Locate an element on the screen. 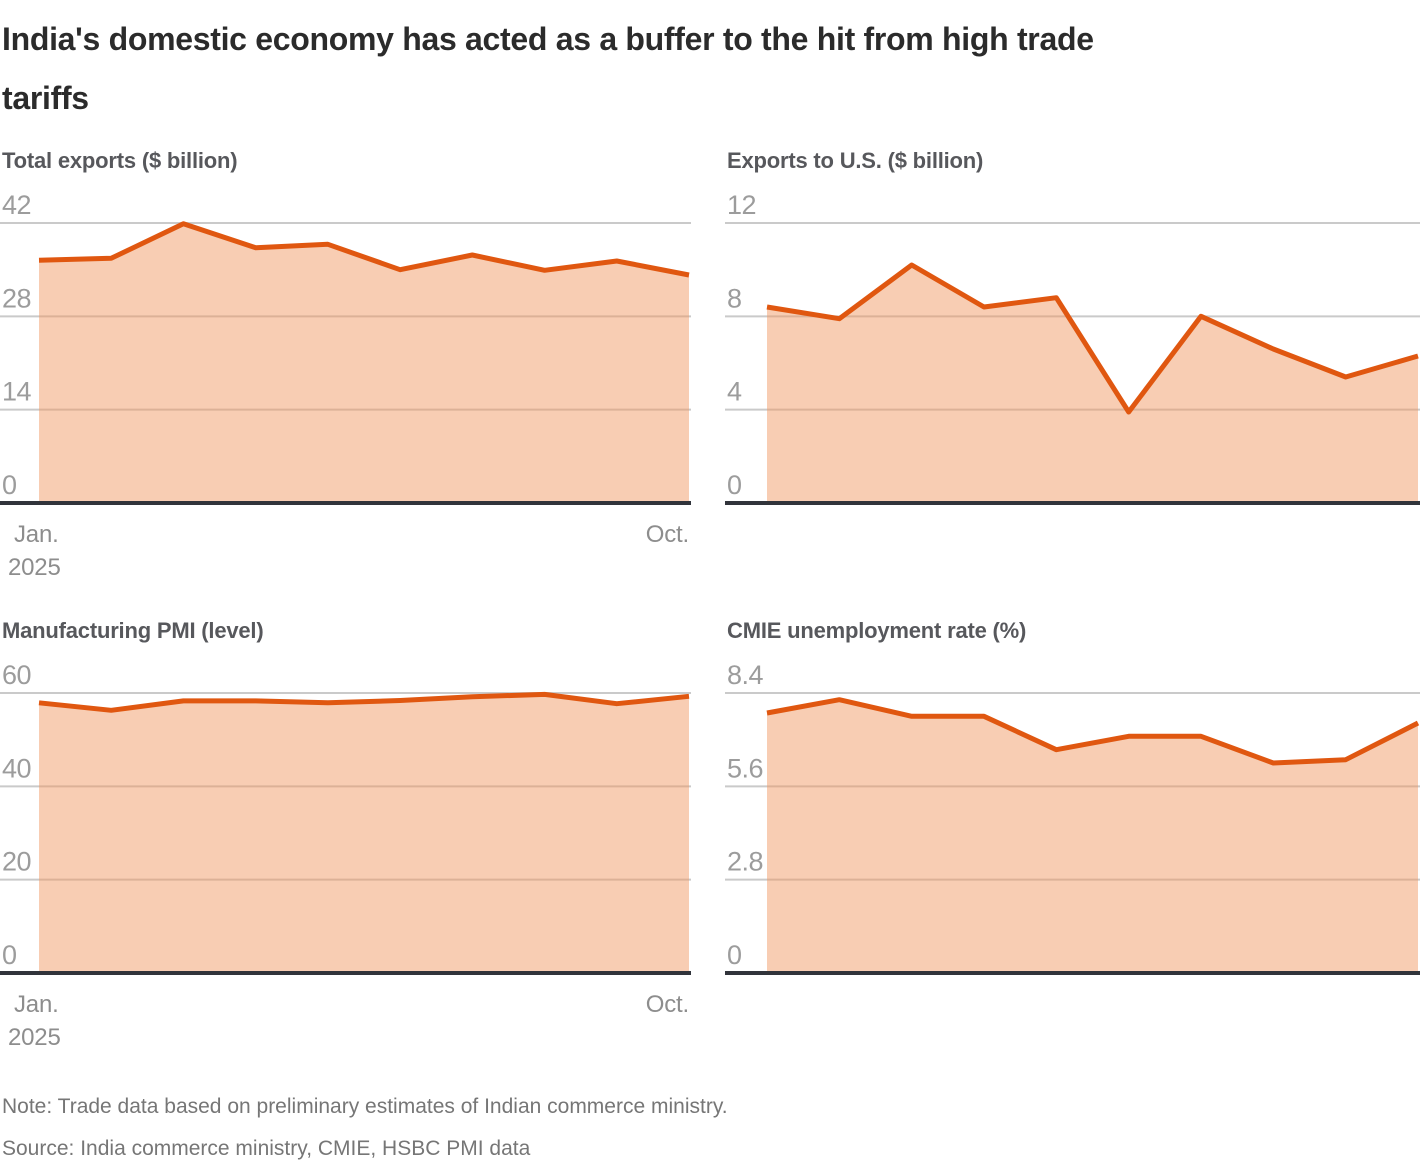 The width and height of the screenshot is (1420, 1162). y-tick-label: 28 is located at coordinates (16, 298).